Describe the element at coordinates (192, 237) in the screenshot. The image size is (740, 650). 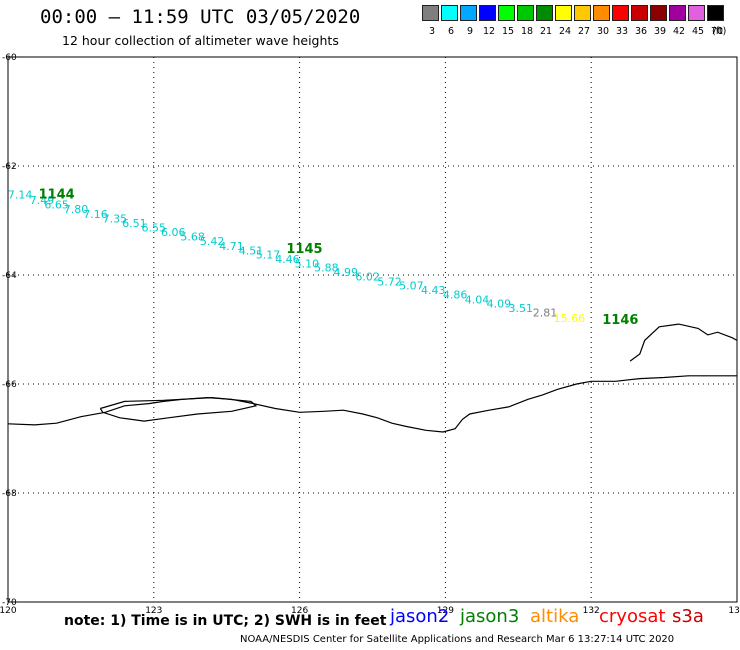
I see `wave-height-label: 5.68` at that location.